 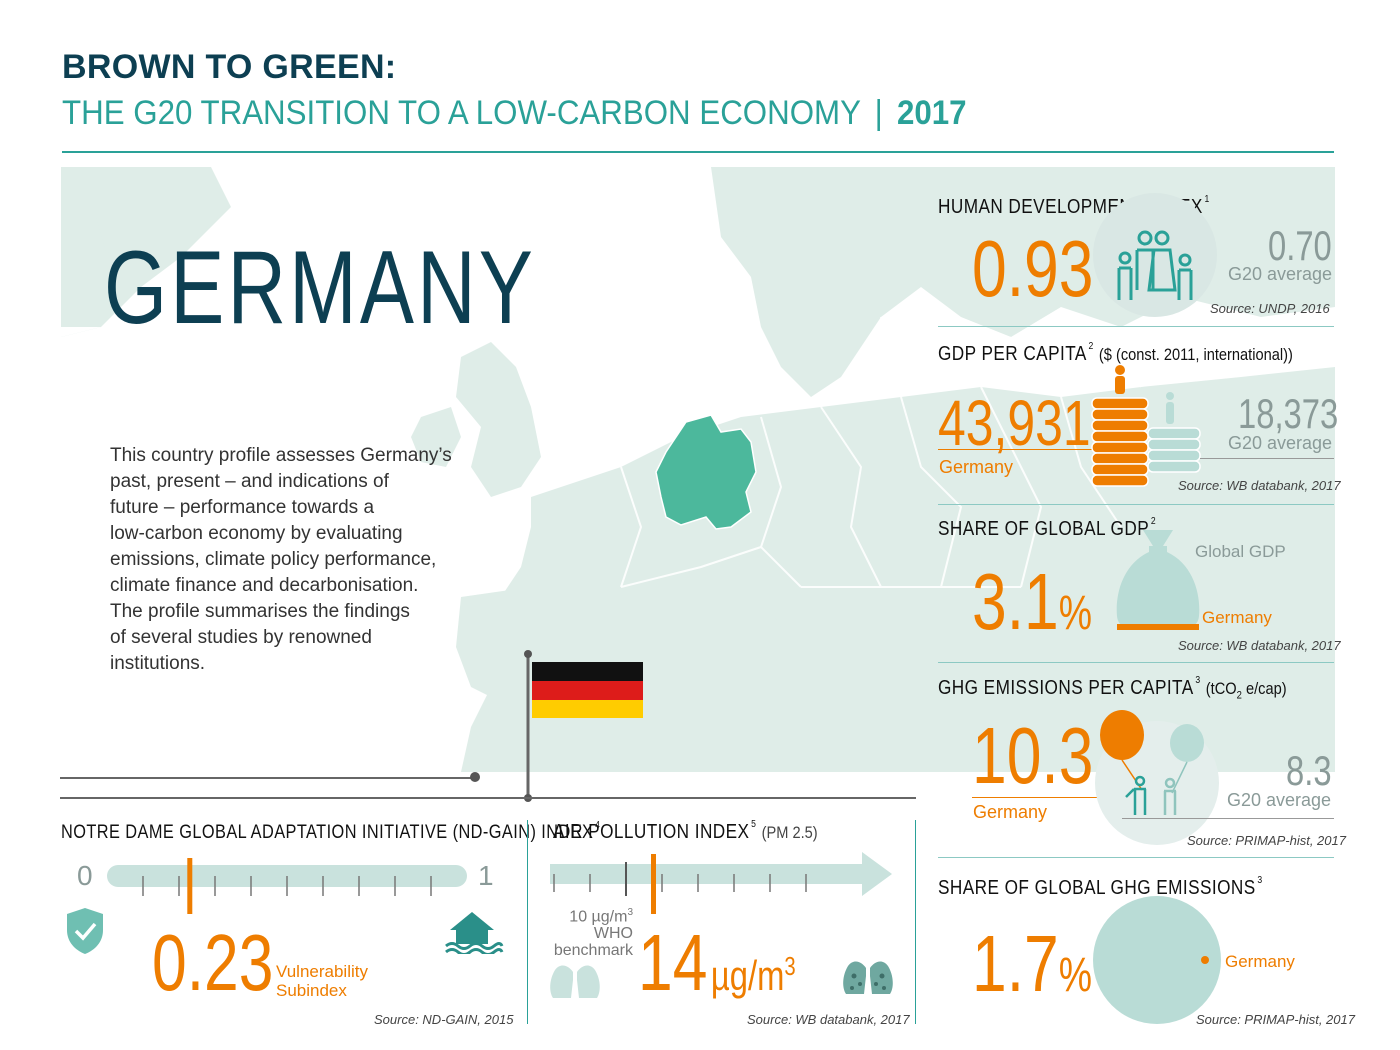 What do you see at coordinates (1153, 521) in the screenshot?
I see `gdp-share-footnote: 2` at bounding box center [1153, 521].